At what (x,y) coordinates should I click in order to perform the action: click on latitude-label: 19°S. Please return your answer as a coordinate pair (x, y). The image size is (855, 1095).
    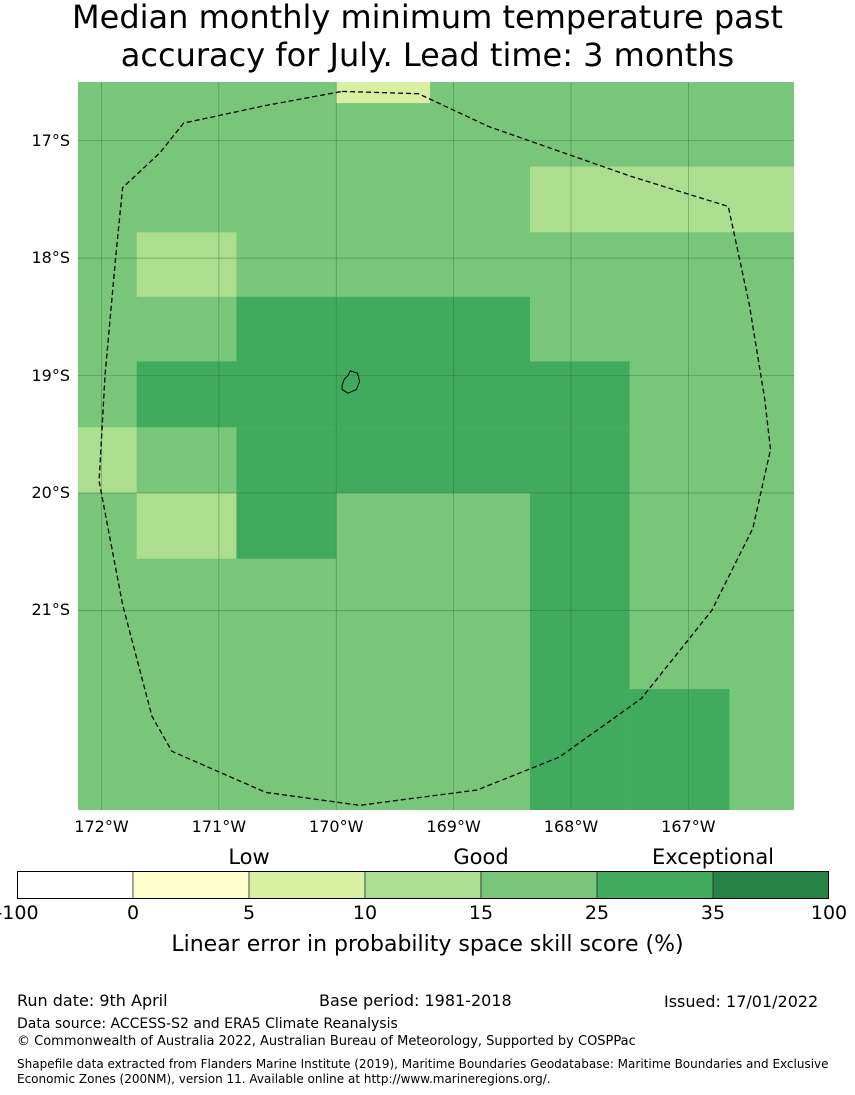
    Looking at the image, I should click on (50, 375).